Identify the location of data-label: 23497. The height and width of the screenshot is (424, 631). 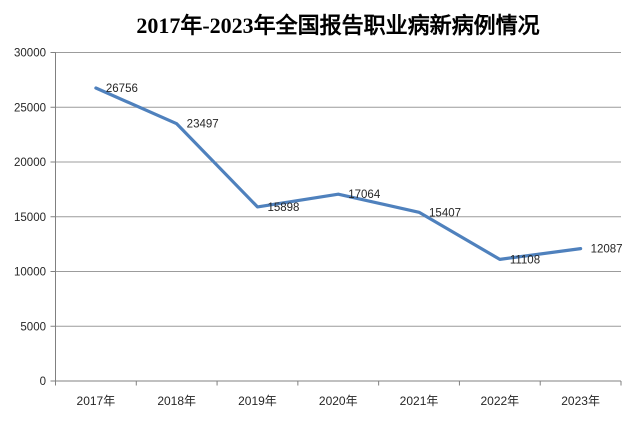
(203, 125).